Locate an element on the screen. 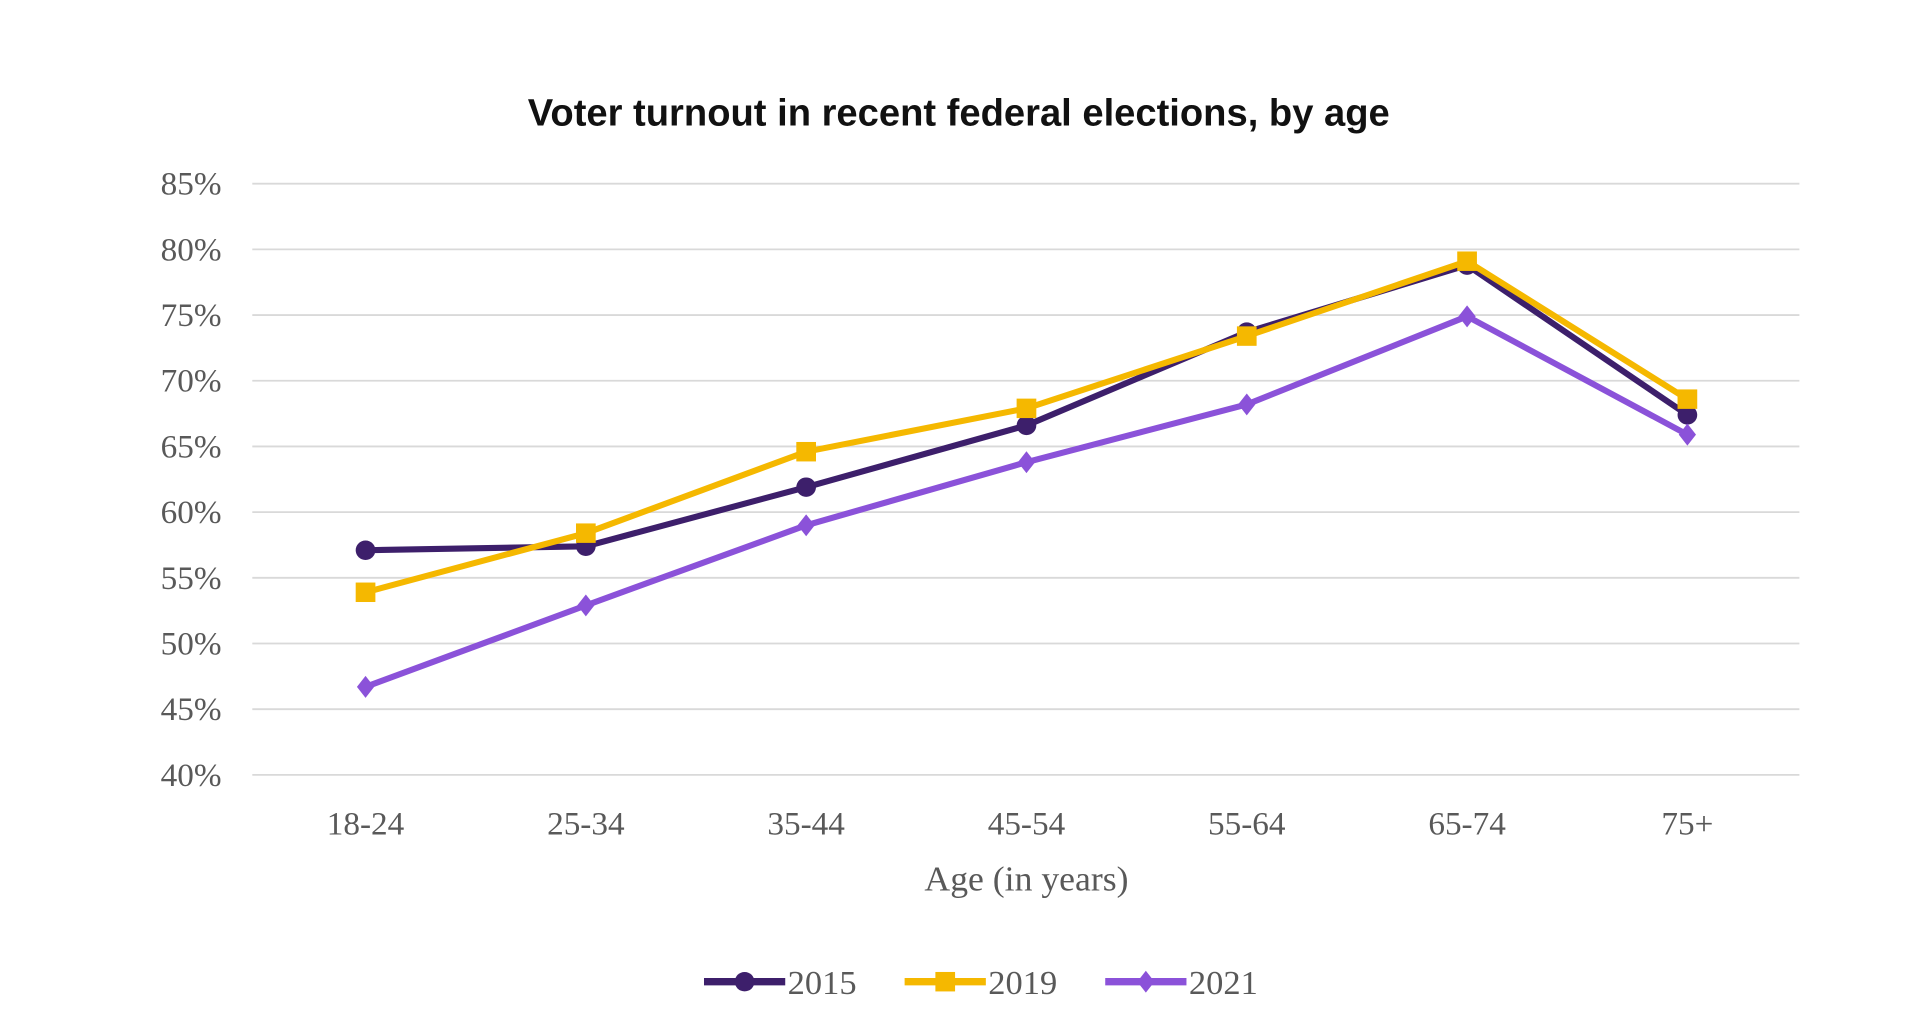  y-tick-label: 60% is located at coordinates (191, 513).